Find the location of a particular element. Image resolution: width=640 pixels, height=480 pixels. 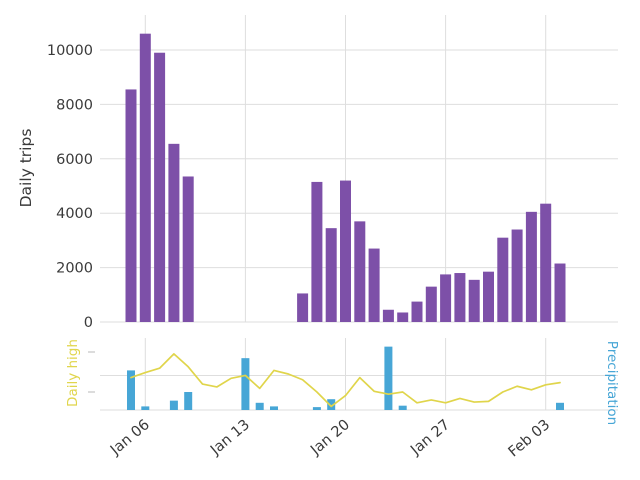

y-tick-label: 2000 is located at coordinates (74, 269).